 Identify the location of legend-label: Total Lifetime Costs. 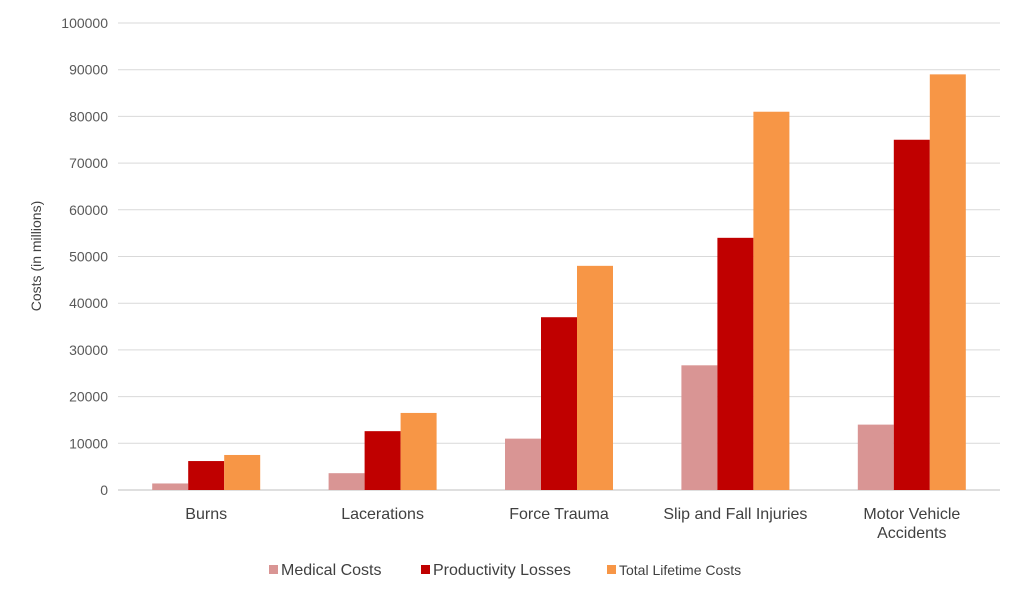
(680, 570).